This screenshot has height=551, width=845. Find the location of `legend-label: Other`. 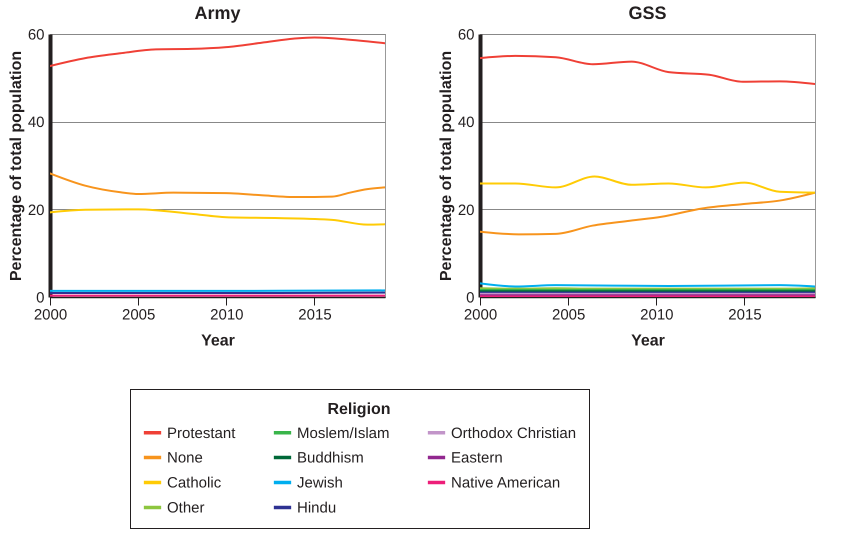

legend-label: Other is located at coordinates (186, 508).